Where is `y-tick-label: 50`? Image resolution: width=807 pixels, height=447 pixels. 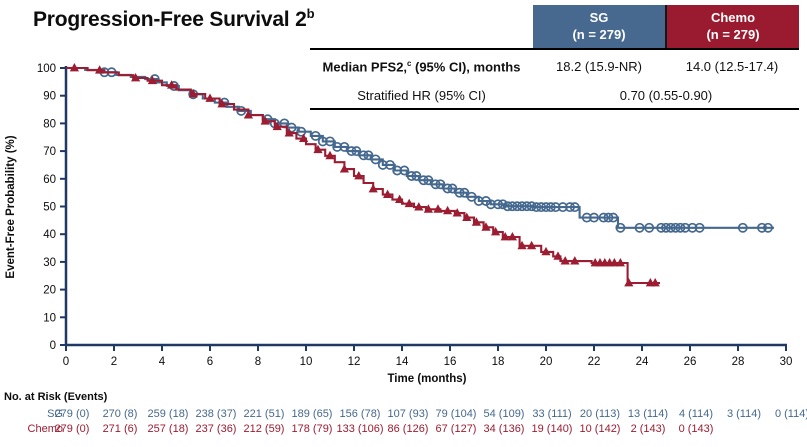 y-tick-label: 50 is located at coordinates (49, 208).